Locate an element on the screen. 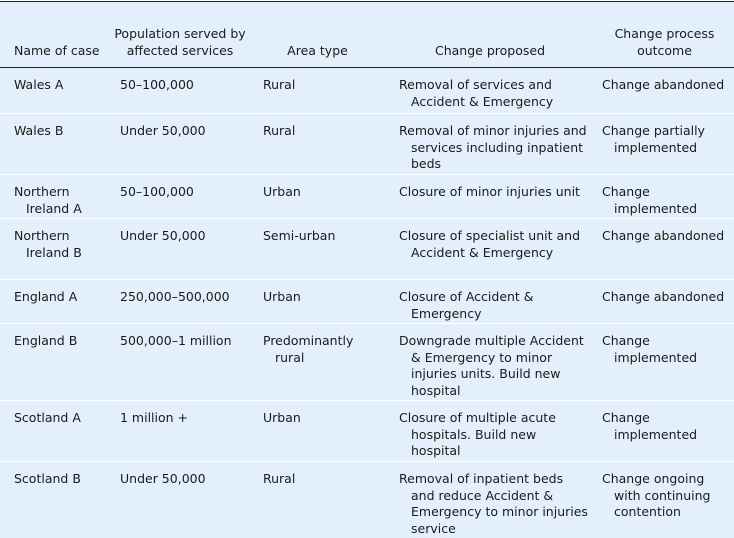 This screenshot has height=538, width=734. table-cell: Change partially implemented is located at coordinates (653, 139).